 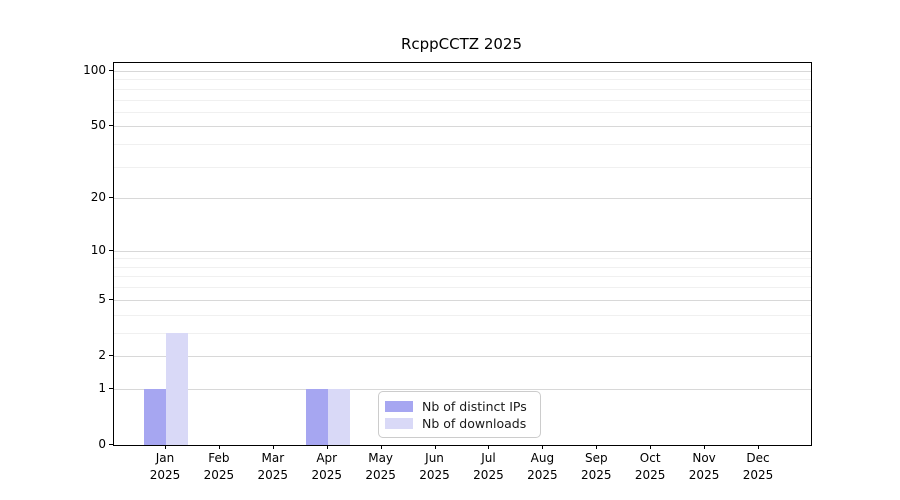 I want to click on x-tick-label: Jan 2025, so click(x=165, y=466).